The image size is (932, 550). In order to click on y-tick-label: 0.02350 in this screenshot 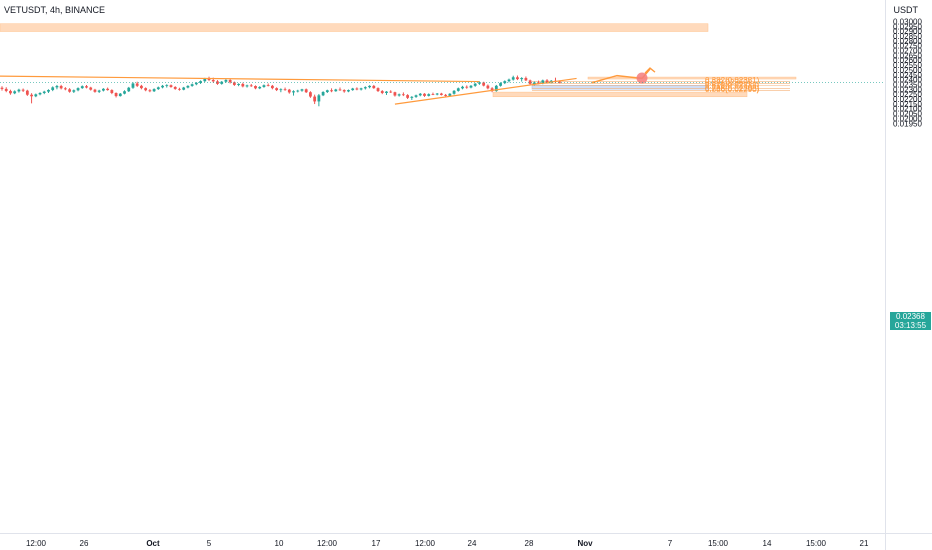, I will do `click(907, 84)`.